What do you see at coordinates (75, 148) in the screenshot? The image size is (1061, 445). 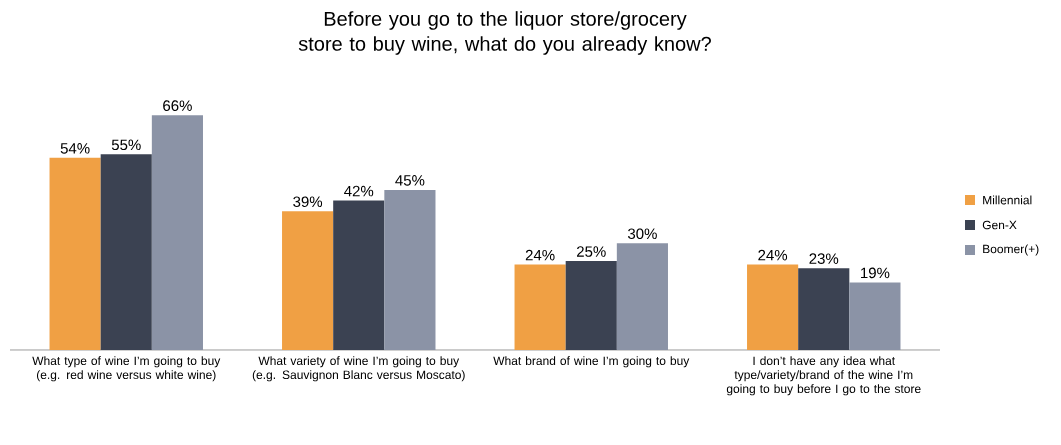 I see `data-label: 54%` at bounding box center [75, 148].